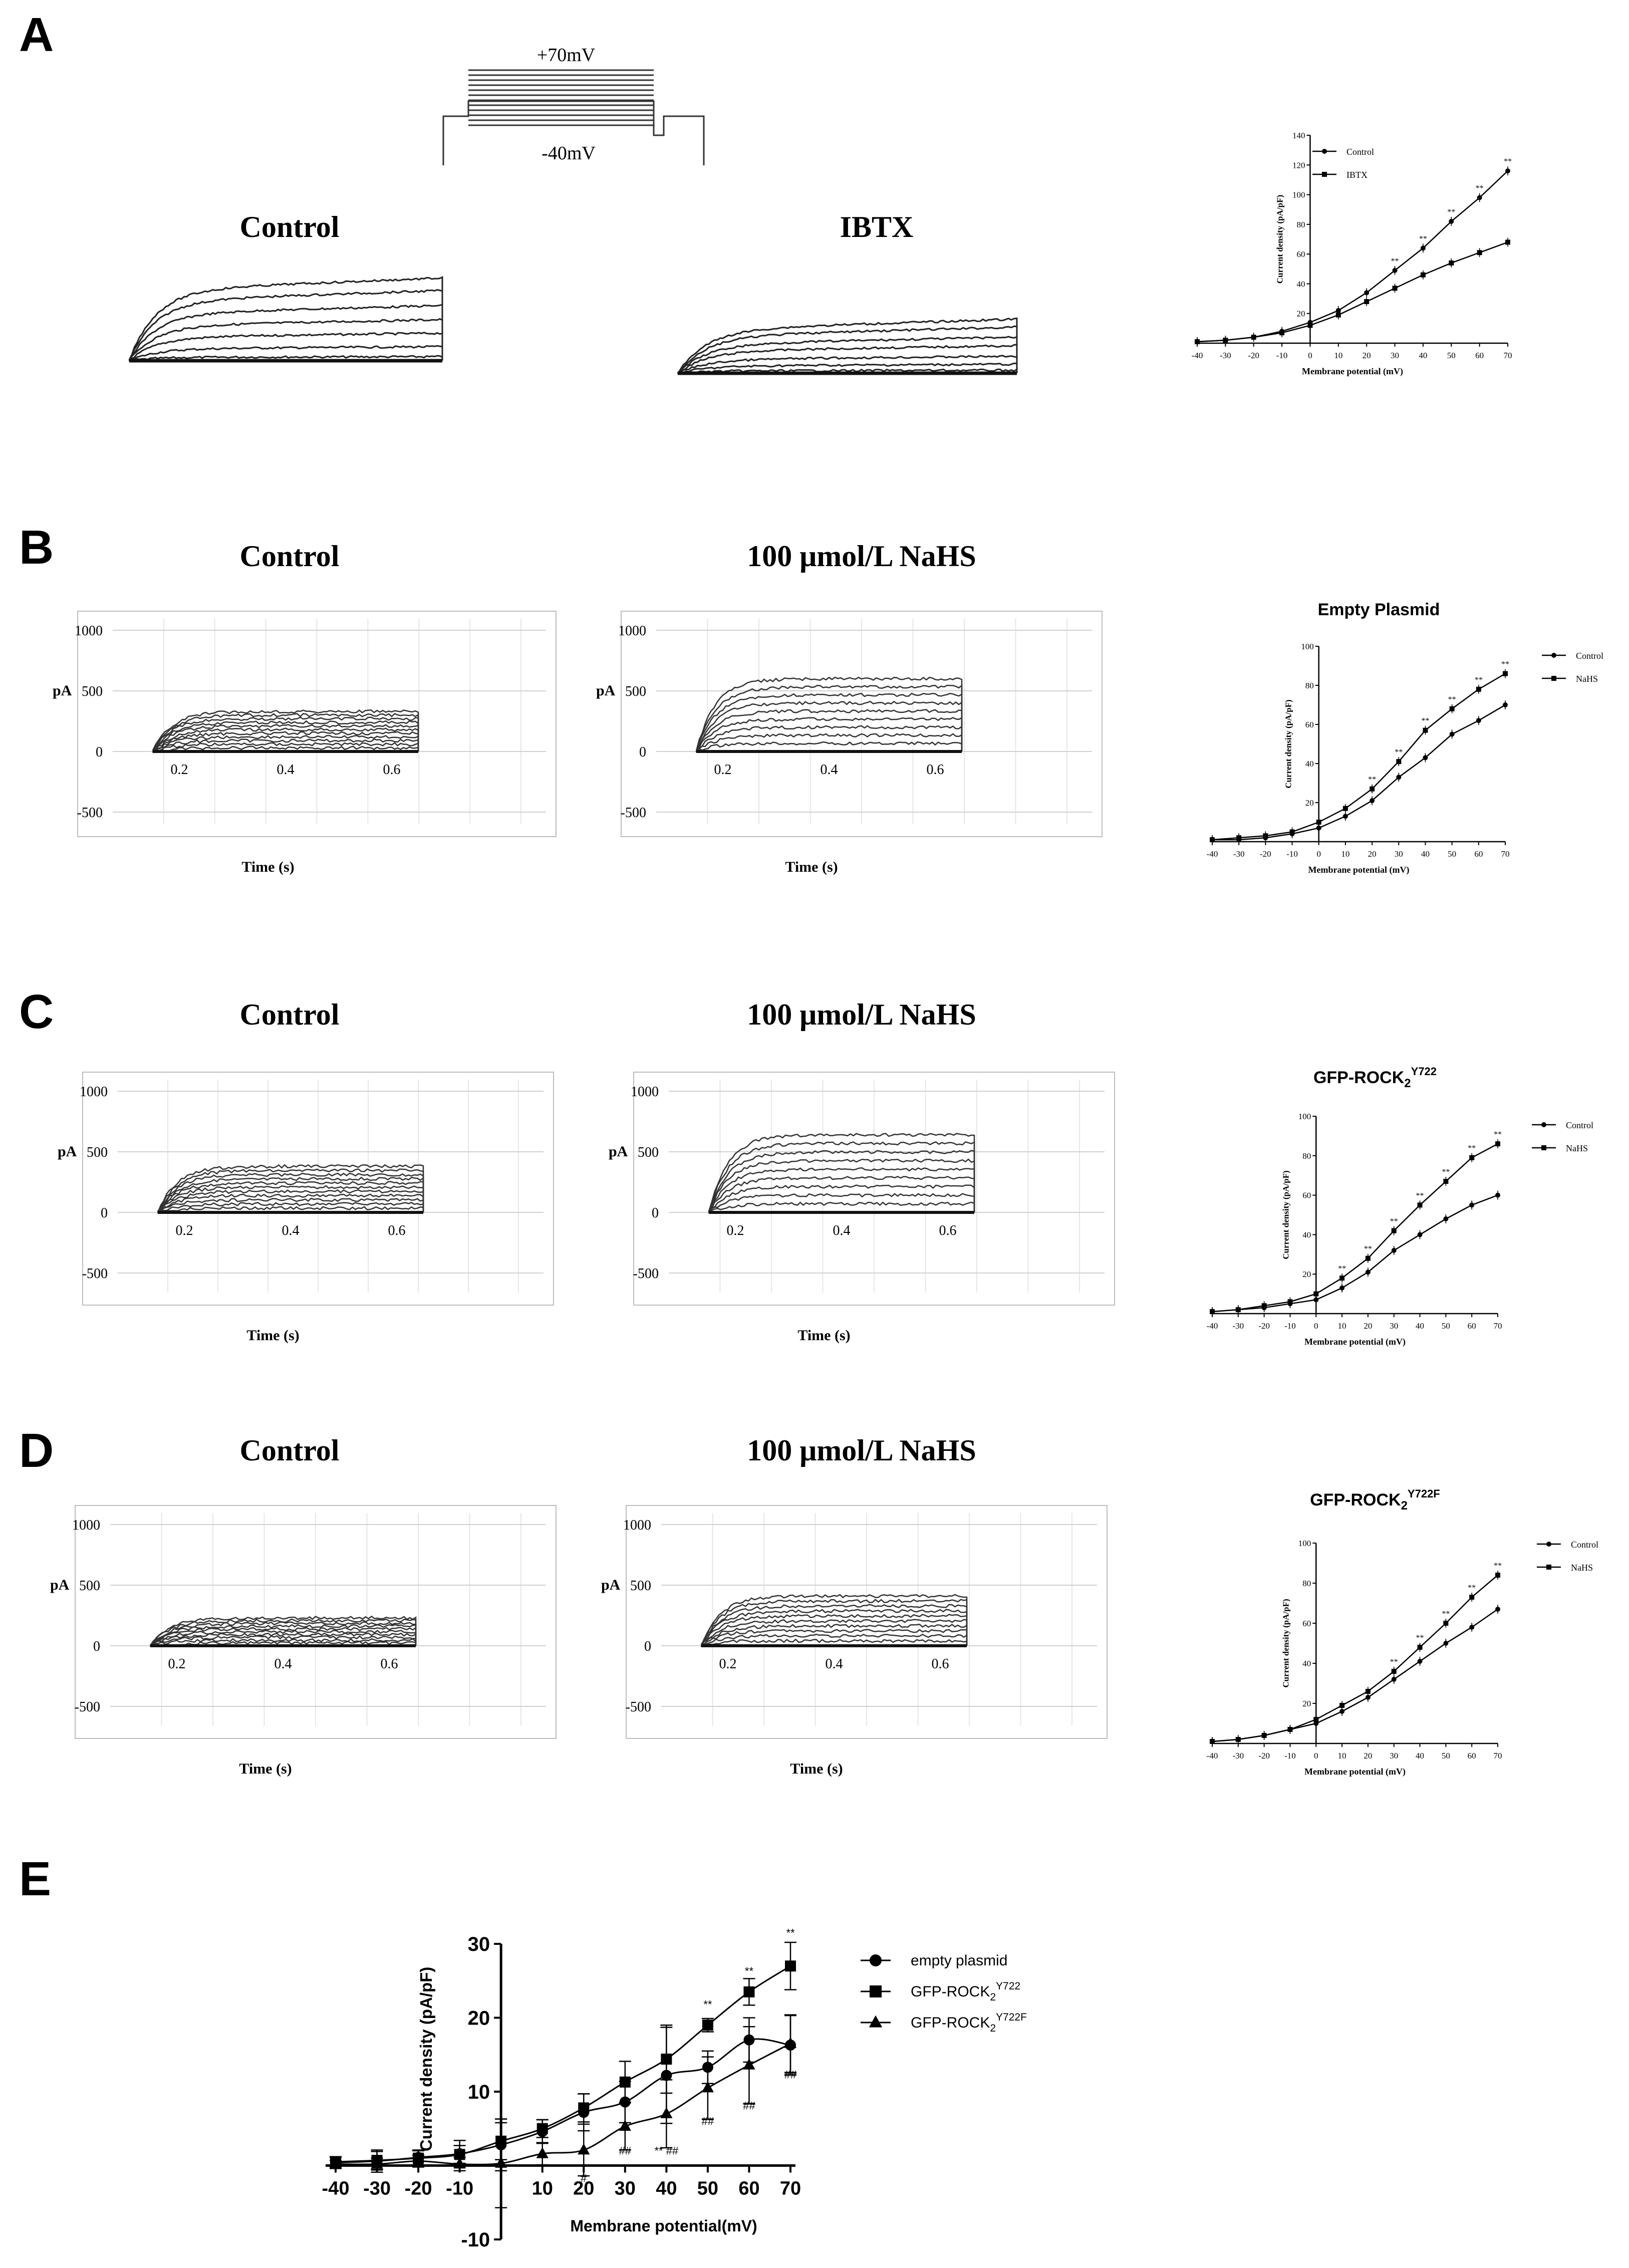 The image size is (1629, 2268). Describe the element at coordinates (36, 547) in the screenshot. I see `panel-letter-B: B` at that location.